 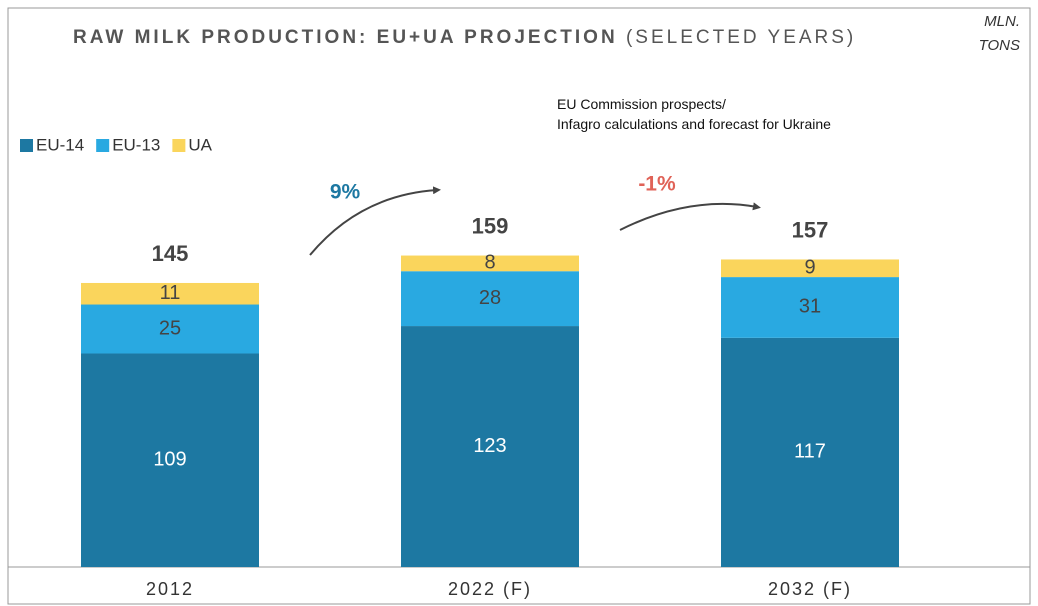 I want to click on x-tick-label: 2022 (F), so click(x=490, y=589).